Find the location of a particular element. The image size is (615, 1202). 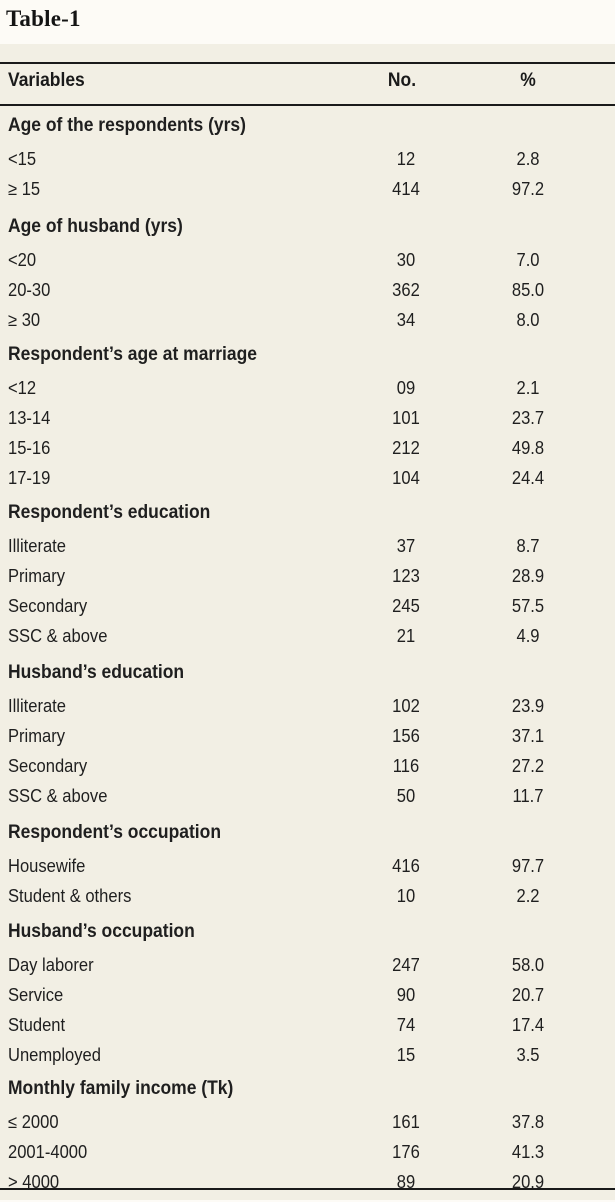

row-count-value: 101 is located at coordinates (406, 418).